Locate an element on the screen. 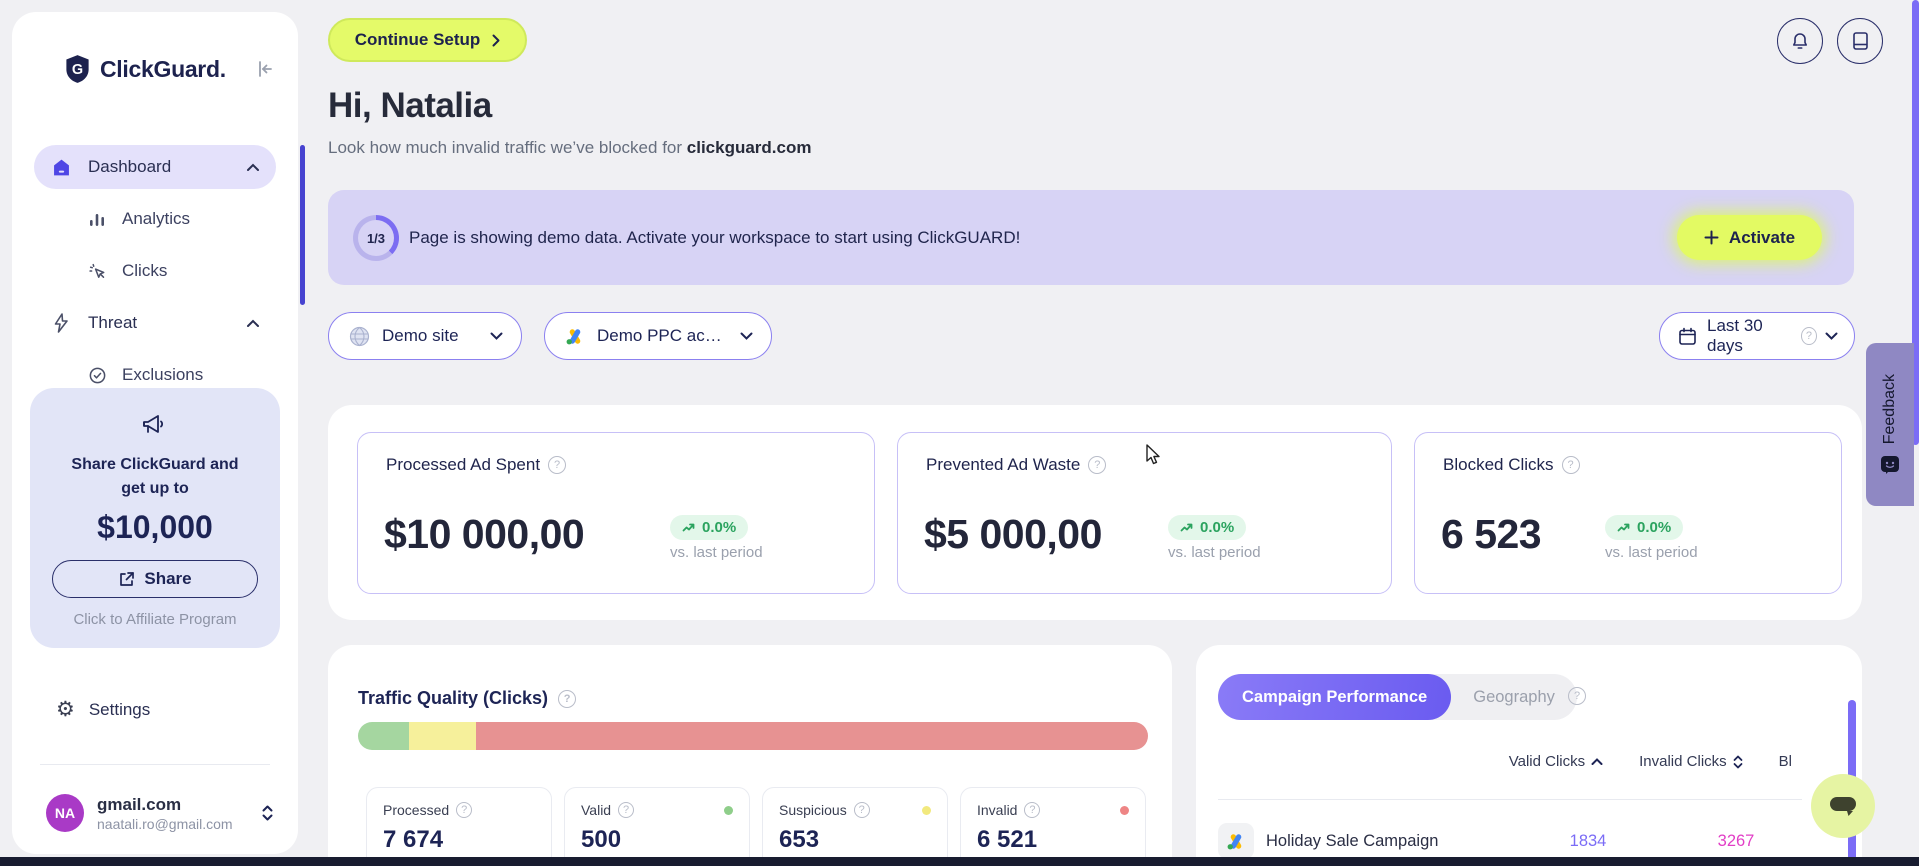  stat-value: $10 000,00 is located at coordinates (484, 534).